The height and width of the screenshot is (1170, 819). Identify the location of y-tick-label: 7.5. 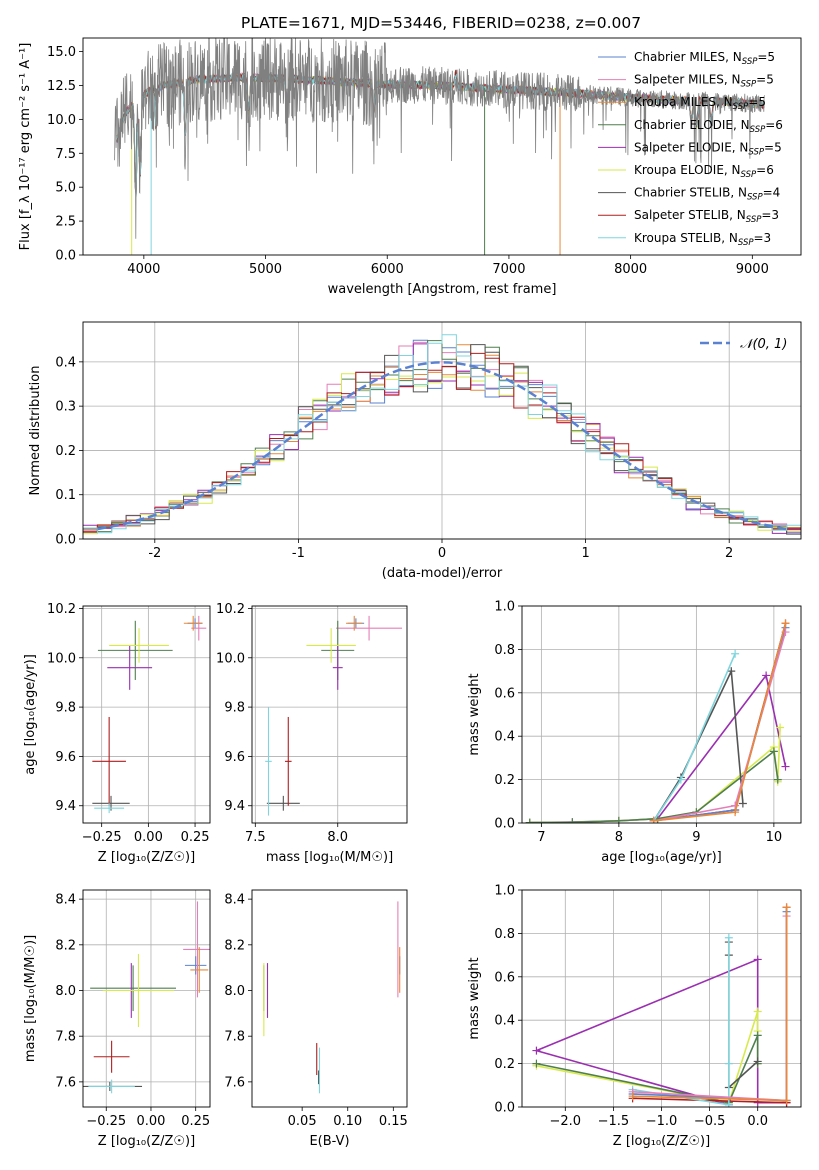
(65, 154).